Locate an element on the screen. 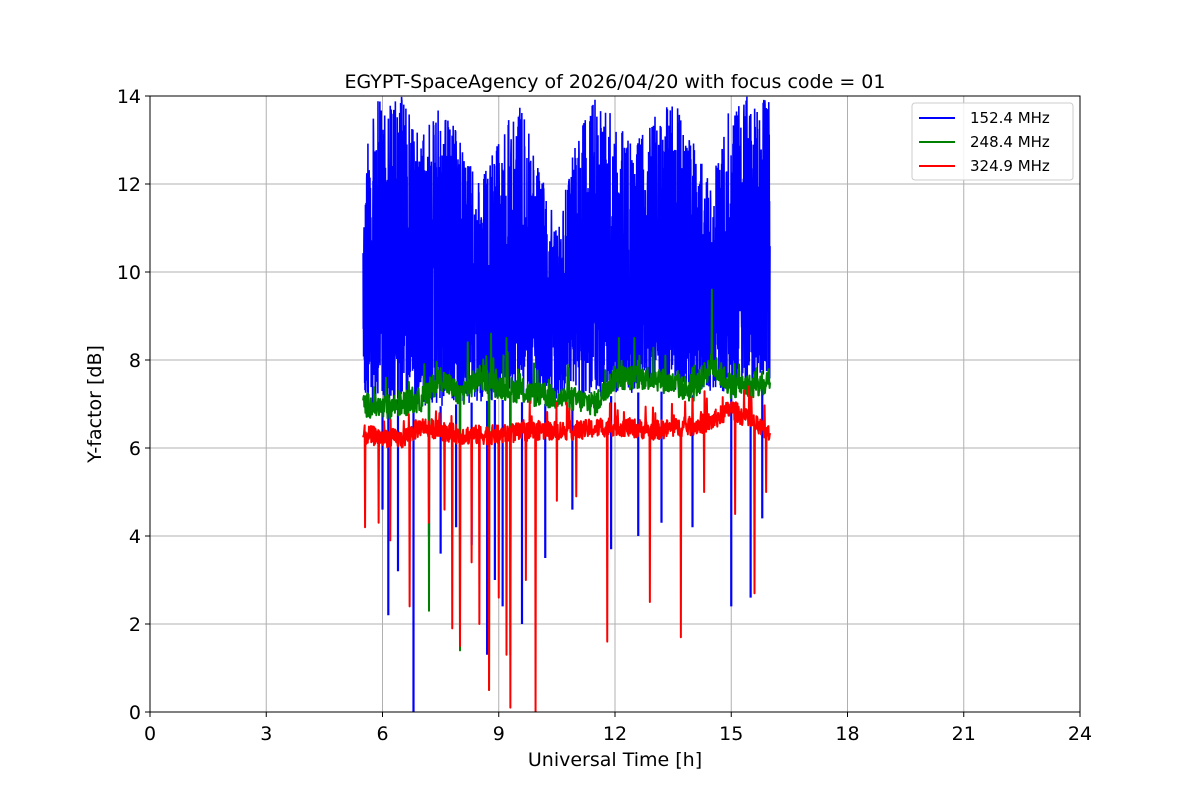  x-tick-label: 18 is located at coordinates (847, 734).